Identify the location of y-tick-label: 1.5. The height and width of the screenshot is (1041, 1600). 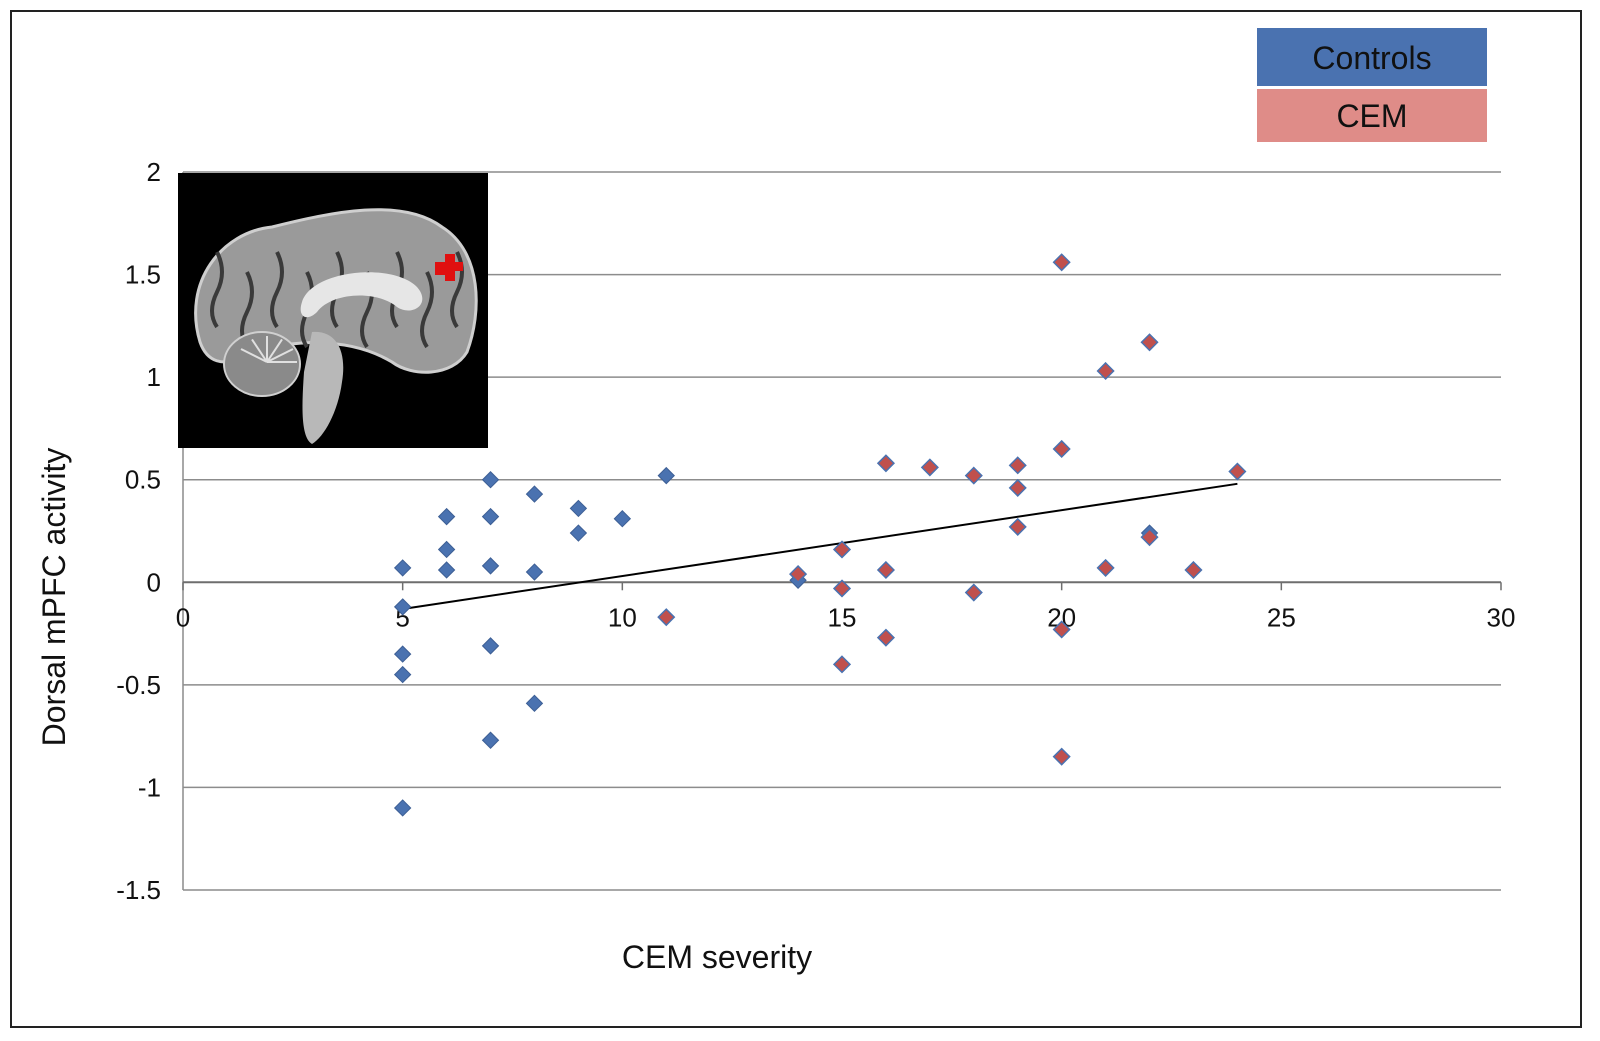
(143, 275).